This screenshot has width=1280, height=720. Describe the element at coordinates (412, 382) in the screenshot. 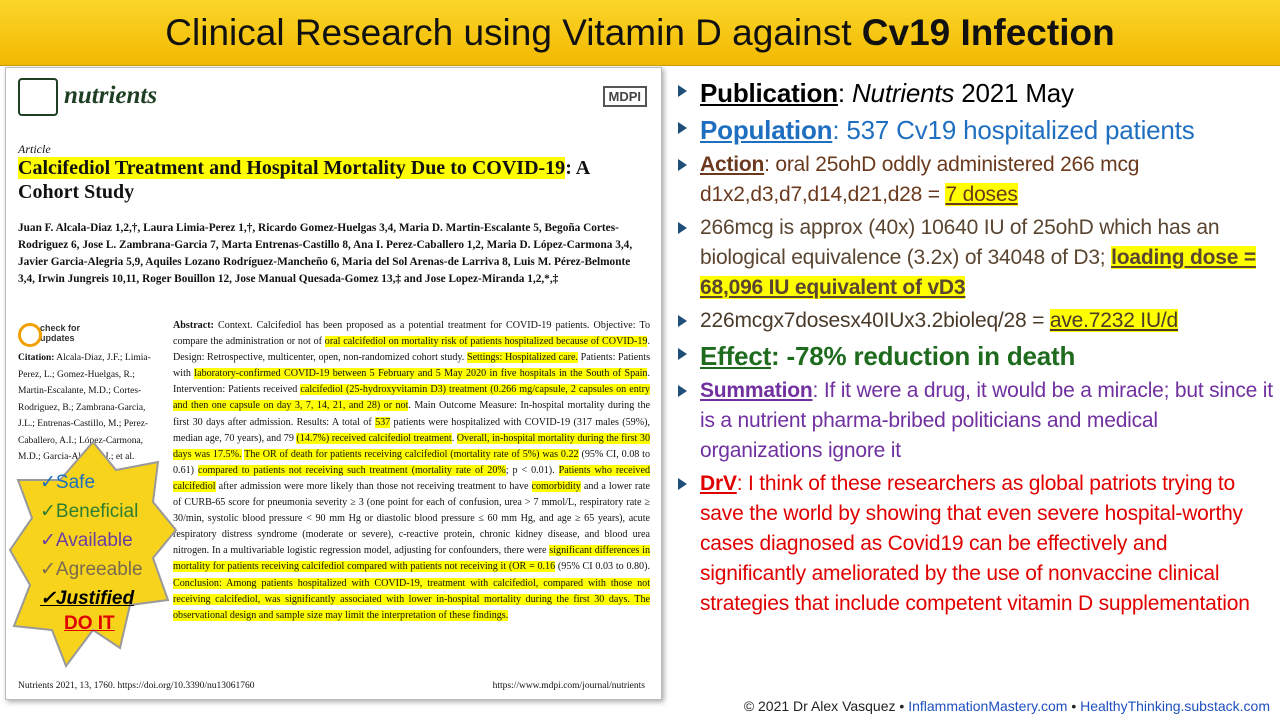

I see `text-segment: . Intervention: Patients received` at that location.